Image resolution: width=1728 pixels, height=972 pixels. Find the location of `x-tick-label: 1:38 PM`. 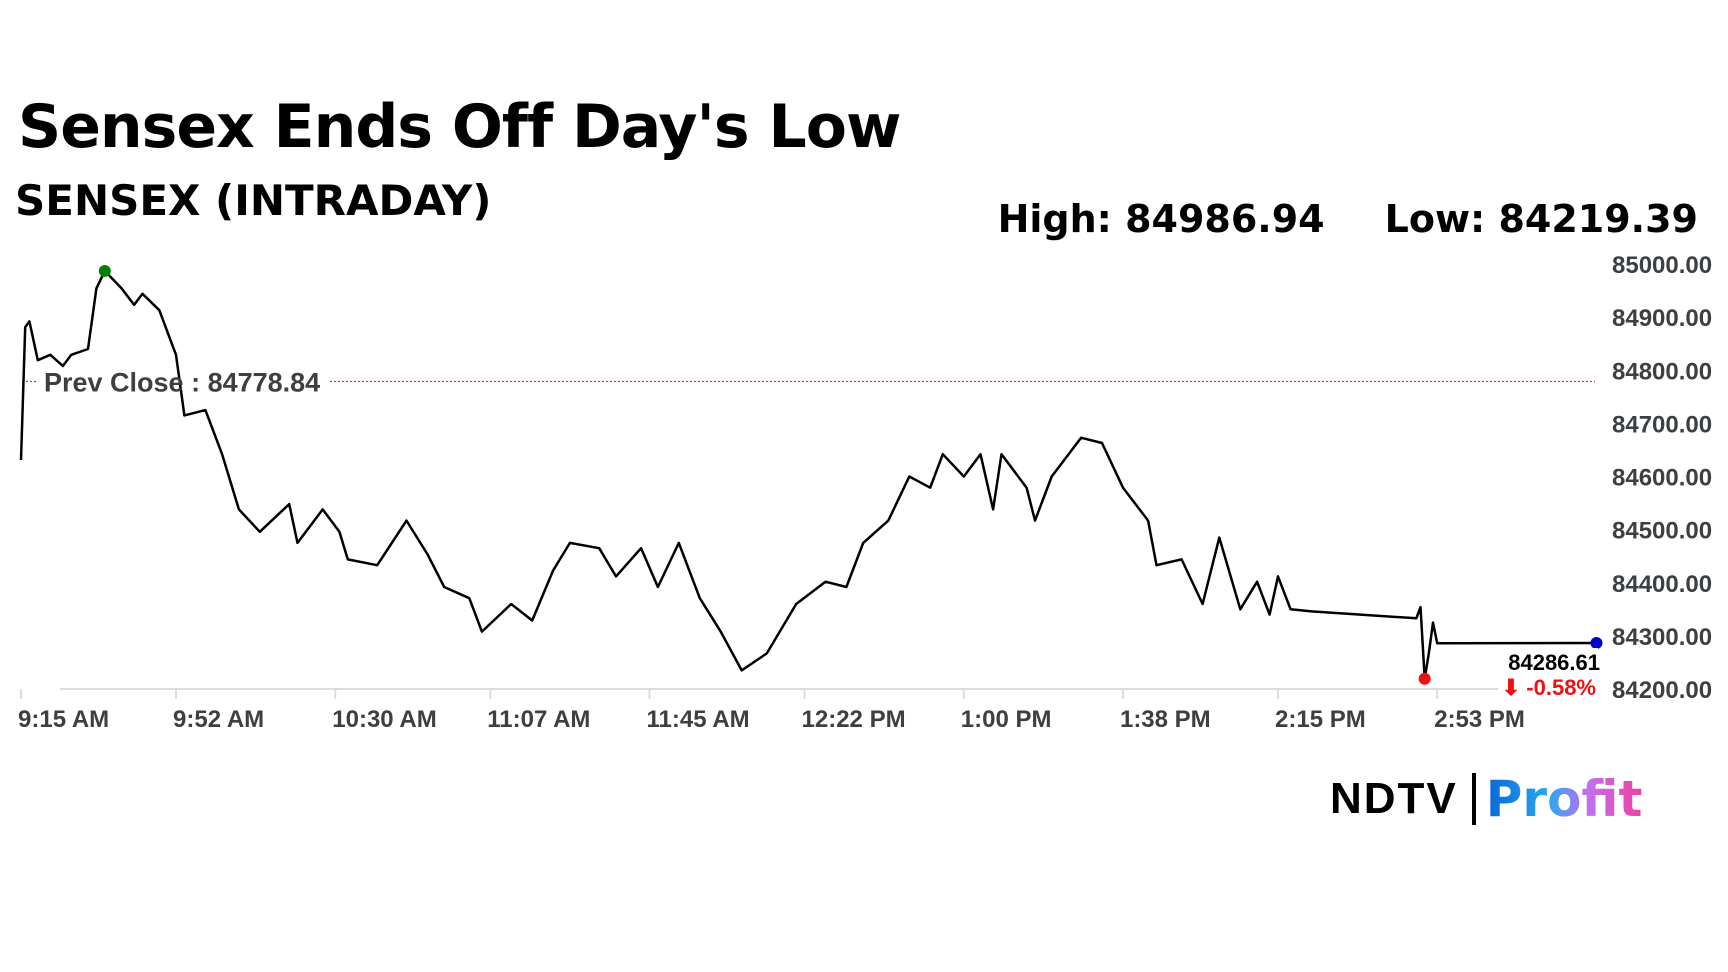

x-tick-label: 1:38 PM is located at coordinates (1165, 719).